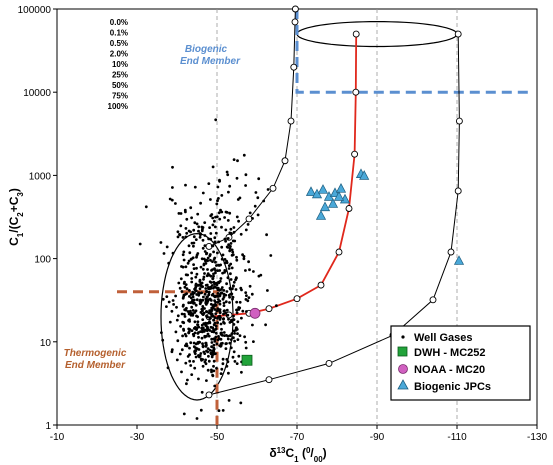 The width and height of the screenshot is (553, 465). Describe the element at coordinates (95, 353) in the screenshot. I see `thermogenic-label-line1: Thermogenic` at that location.